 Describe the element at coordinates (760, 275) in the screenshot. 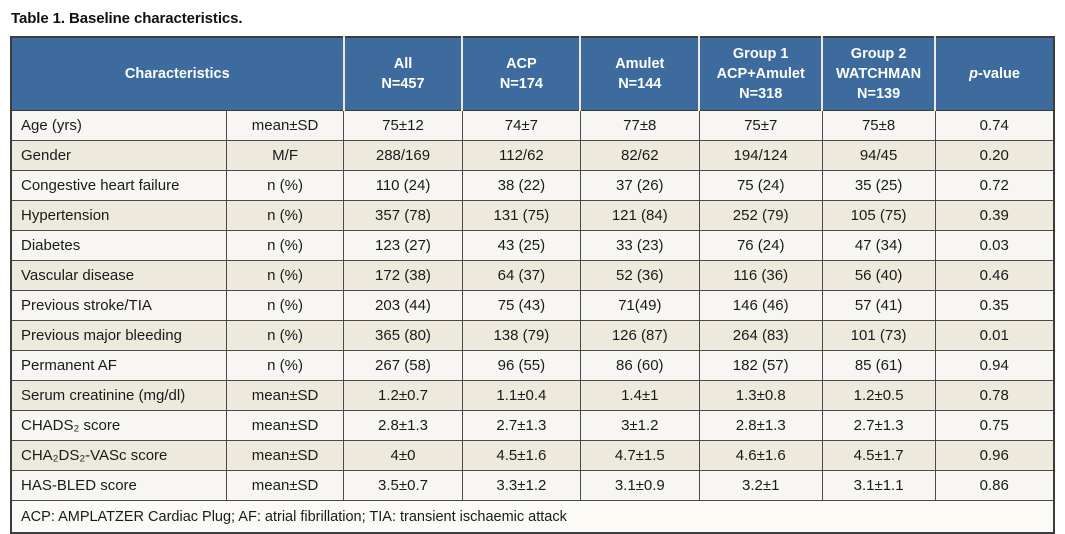

I see `cell-group1: 116 (36)` at that location.